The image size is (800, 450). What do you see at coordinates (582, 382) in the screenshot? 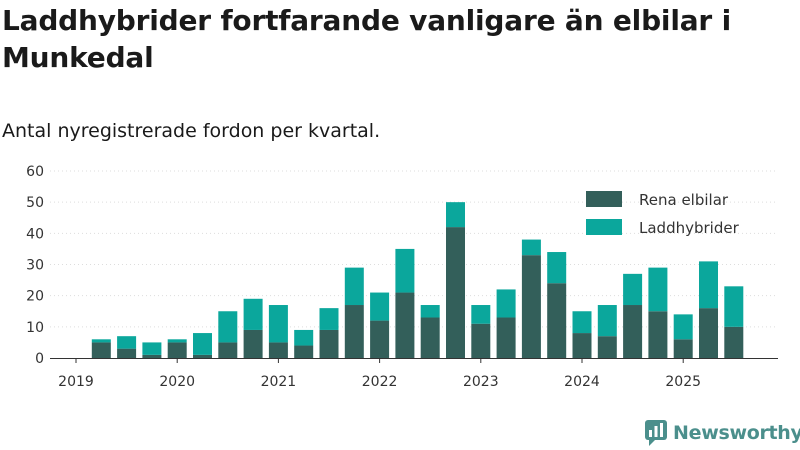
I see `x-tick-label: 2024` at bounding box center [582, 382].